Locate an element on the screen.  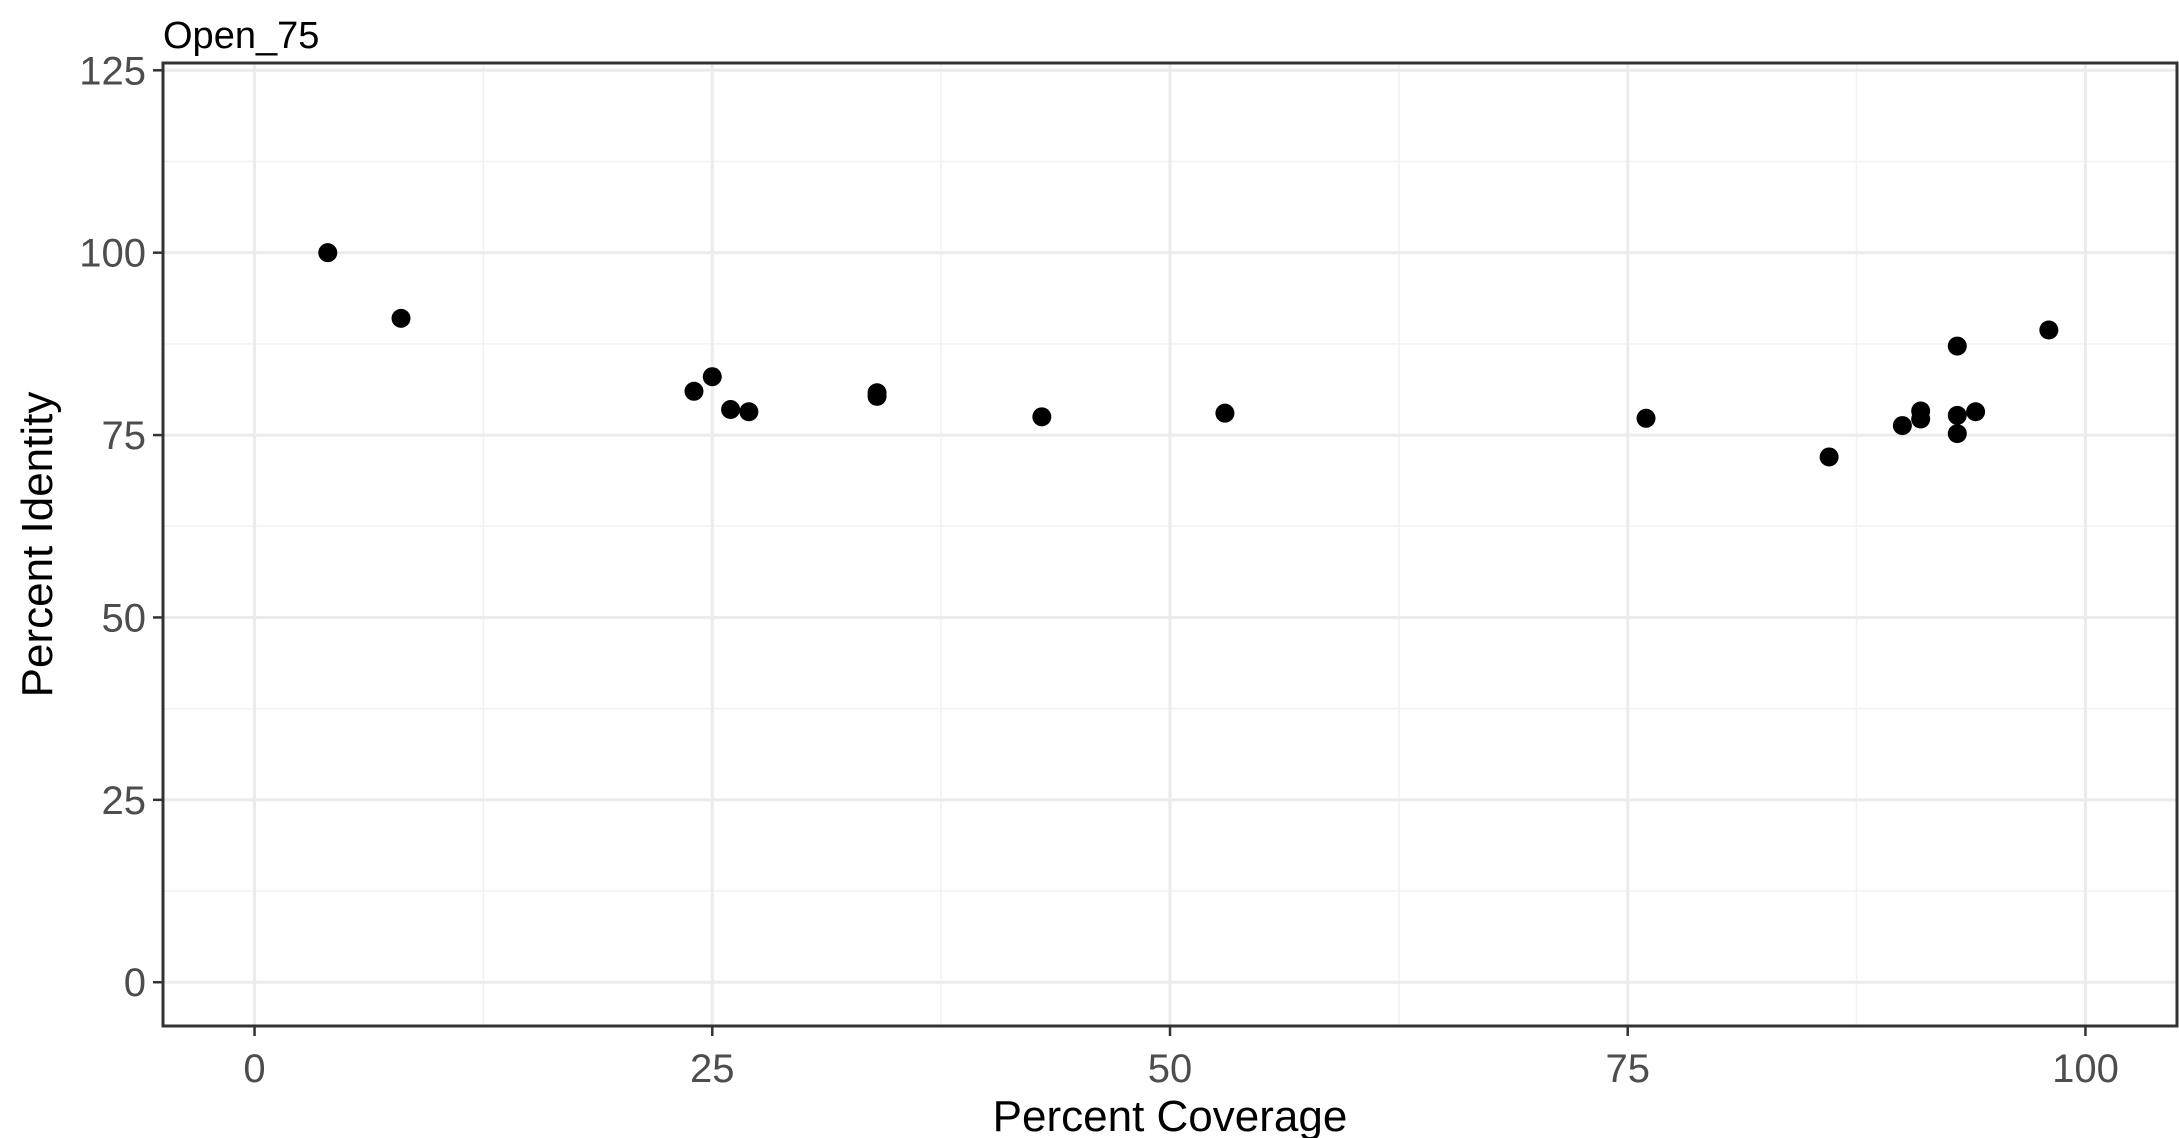
y-tick-label: 100 is located at coordinates (112, 254).